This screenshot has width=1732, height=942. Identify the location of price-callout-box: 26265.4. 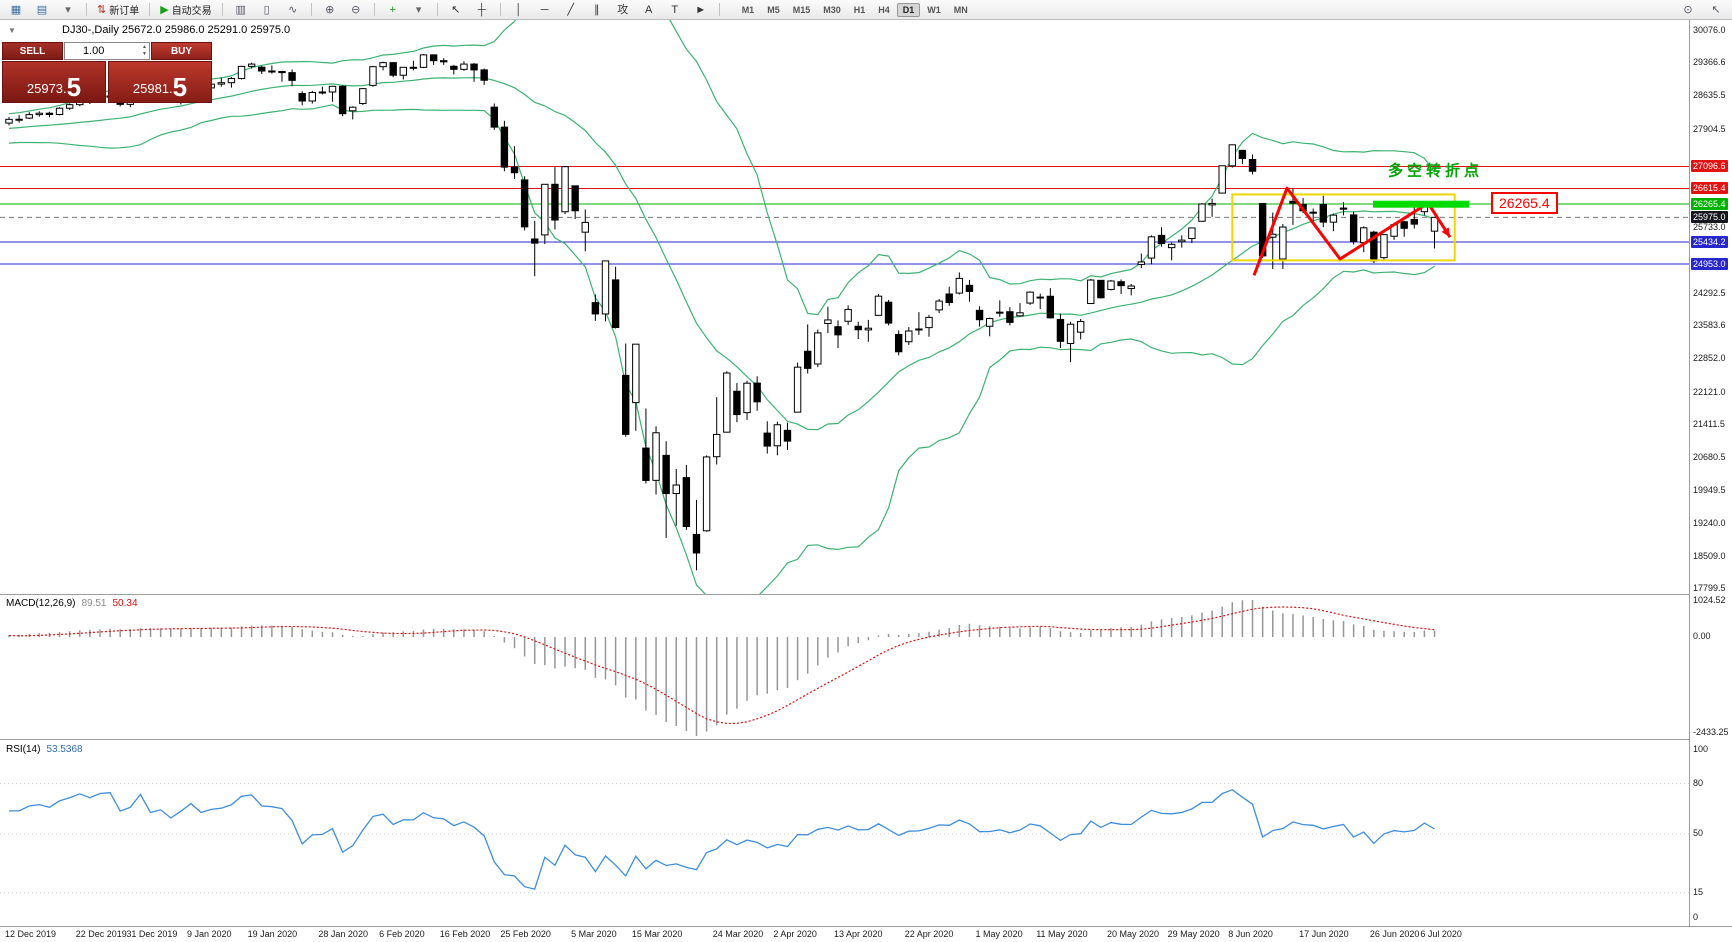
(1524, 203).